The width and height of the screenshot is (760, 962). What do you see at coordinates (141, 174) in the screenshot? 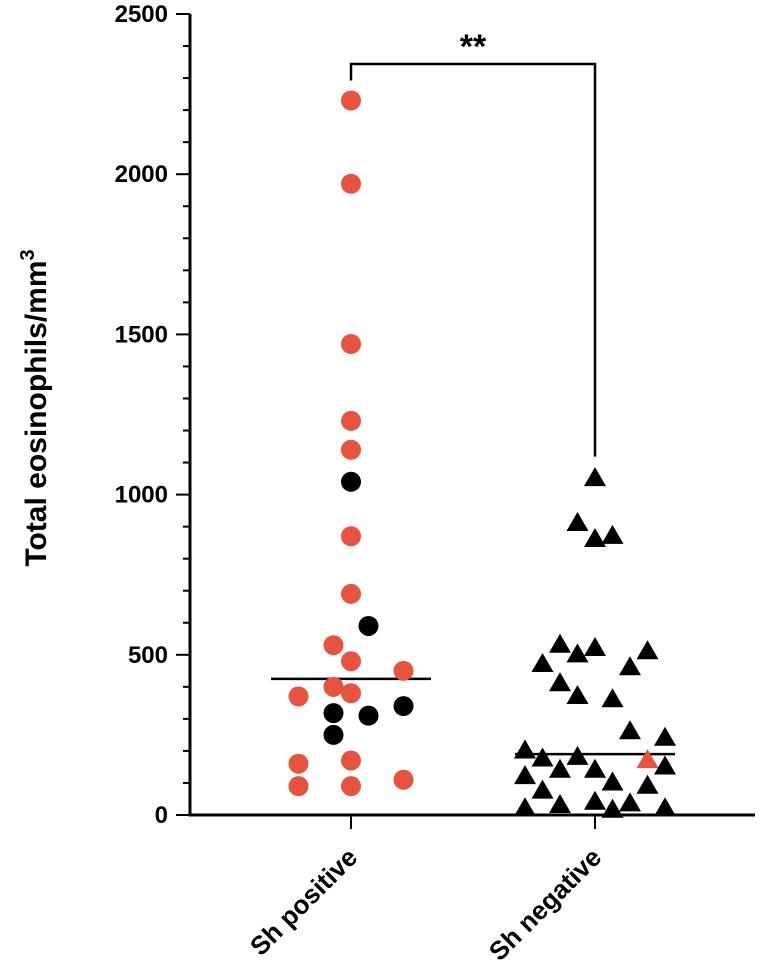
I see `y-tick-label: 2000` at bounding box center [141, 174].